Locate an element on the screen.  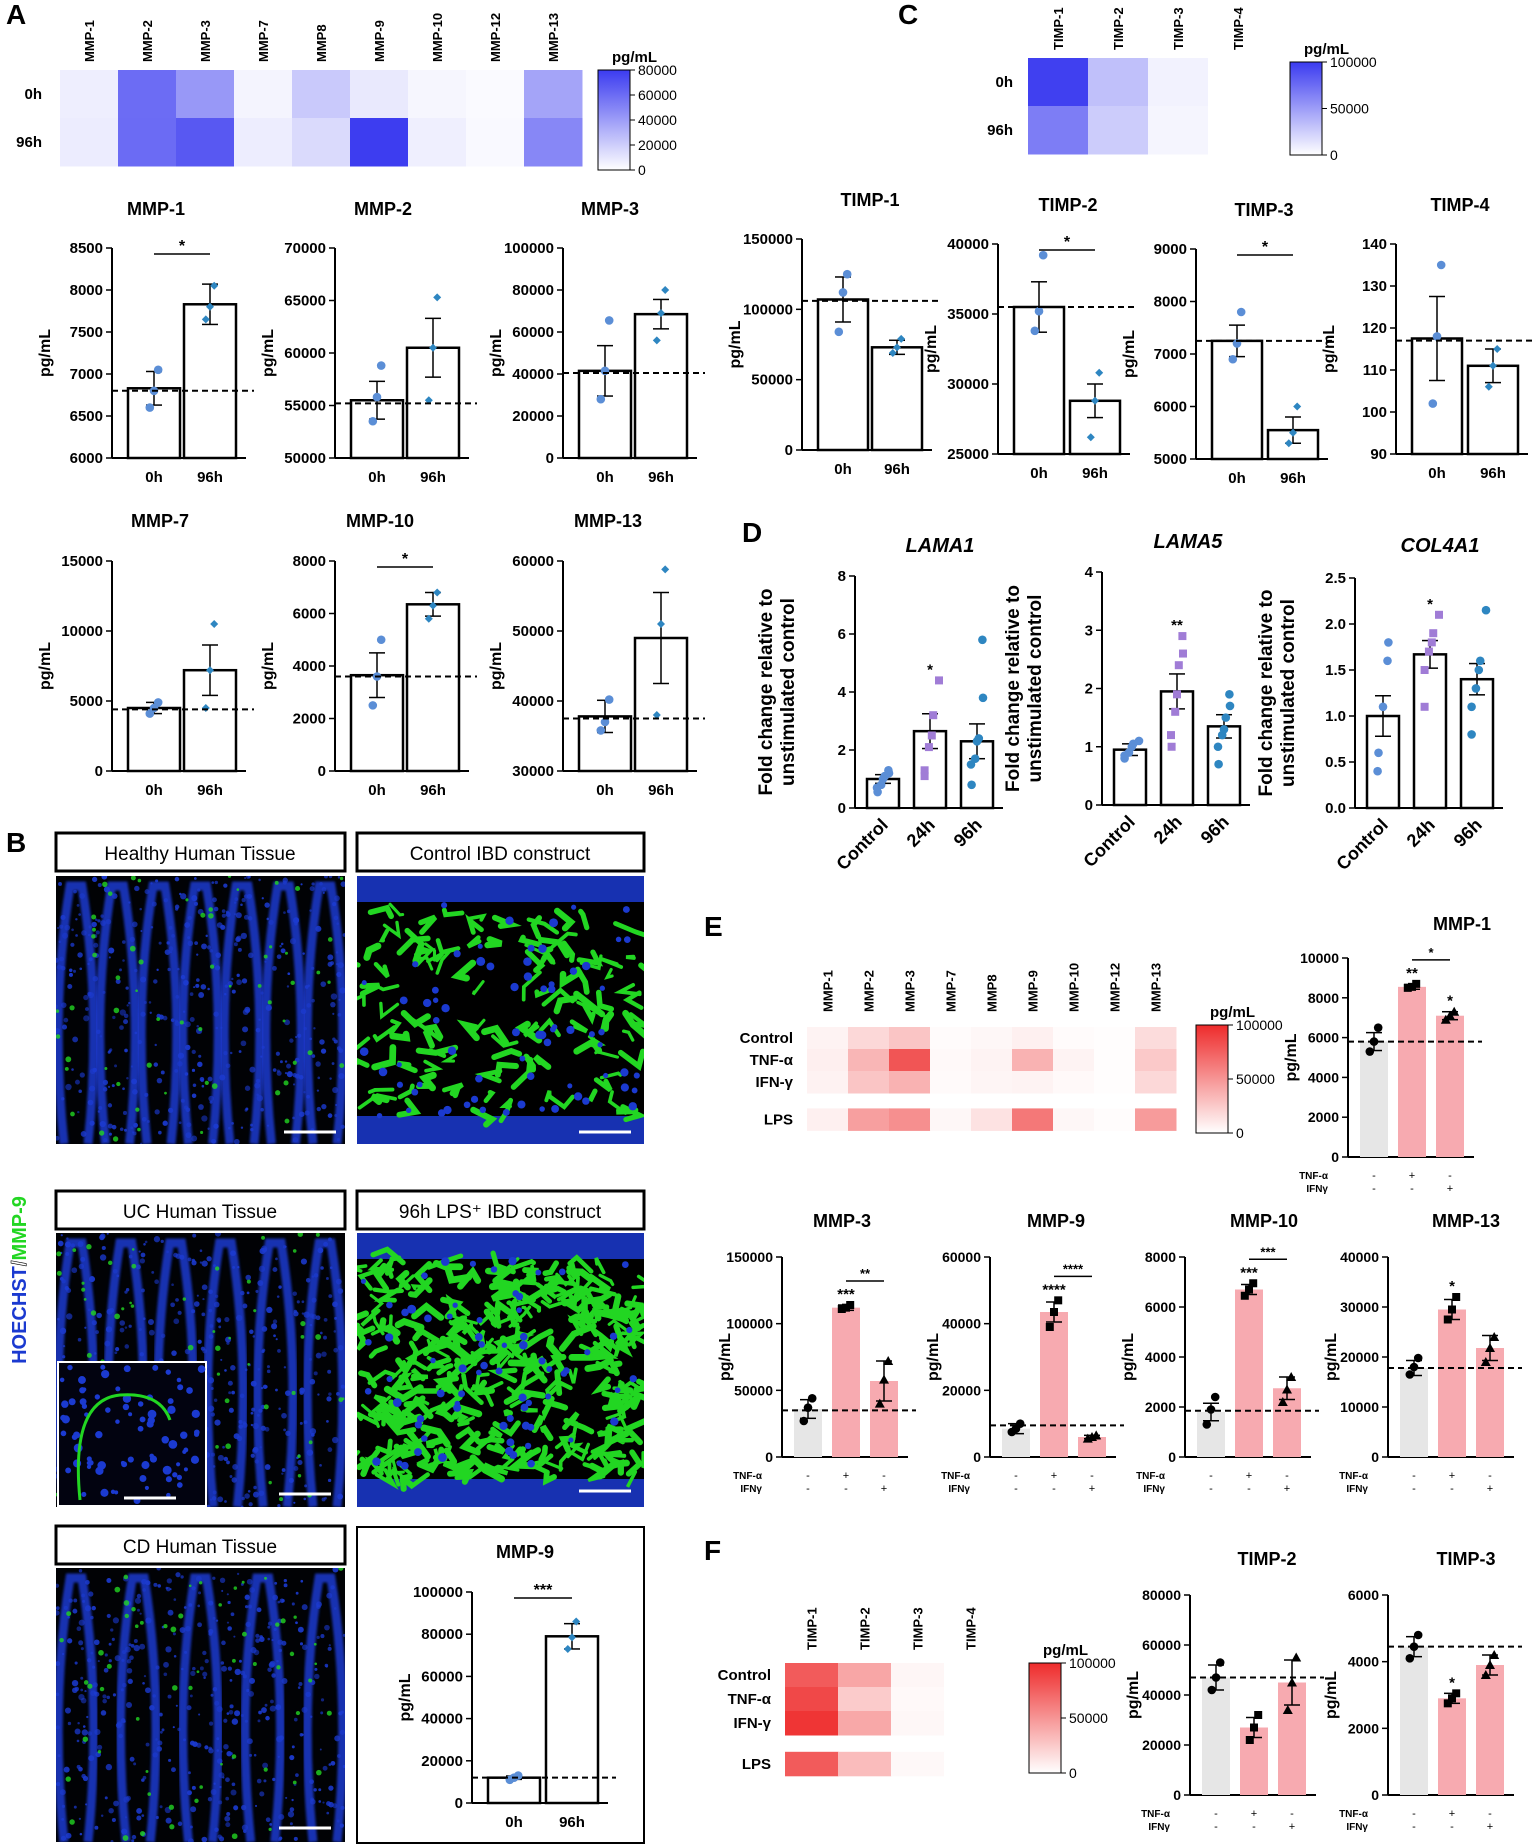
bar is located at coordinates (661, 386).